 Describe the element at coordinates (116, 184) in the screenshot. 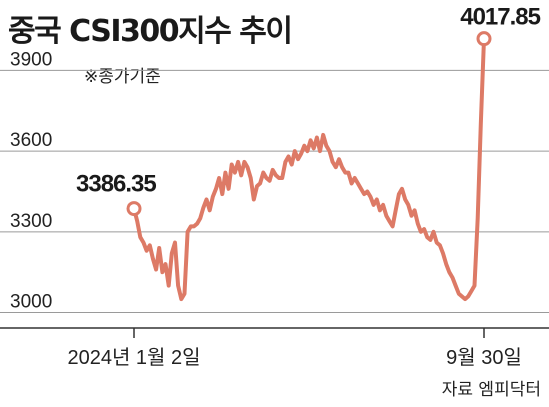

I see `start-value-label: 3386.35` at that location.